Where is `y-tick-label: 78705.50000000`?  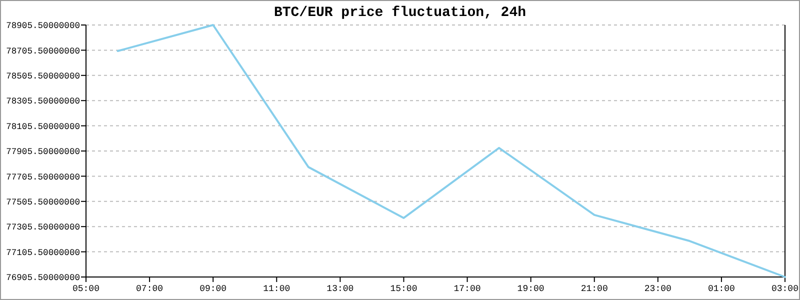
y-tick-label: 78705.50000000 is located at coordinates (43, 51).